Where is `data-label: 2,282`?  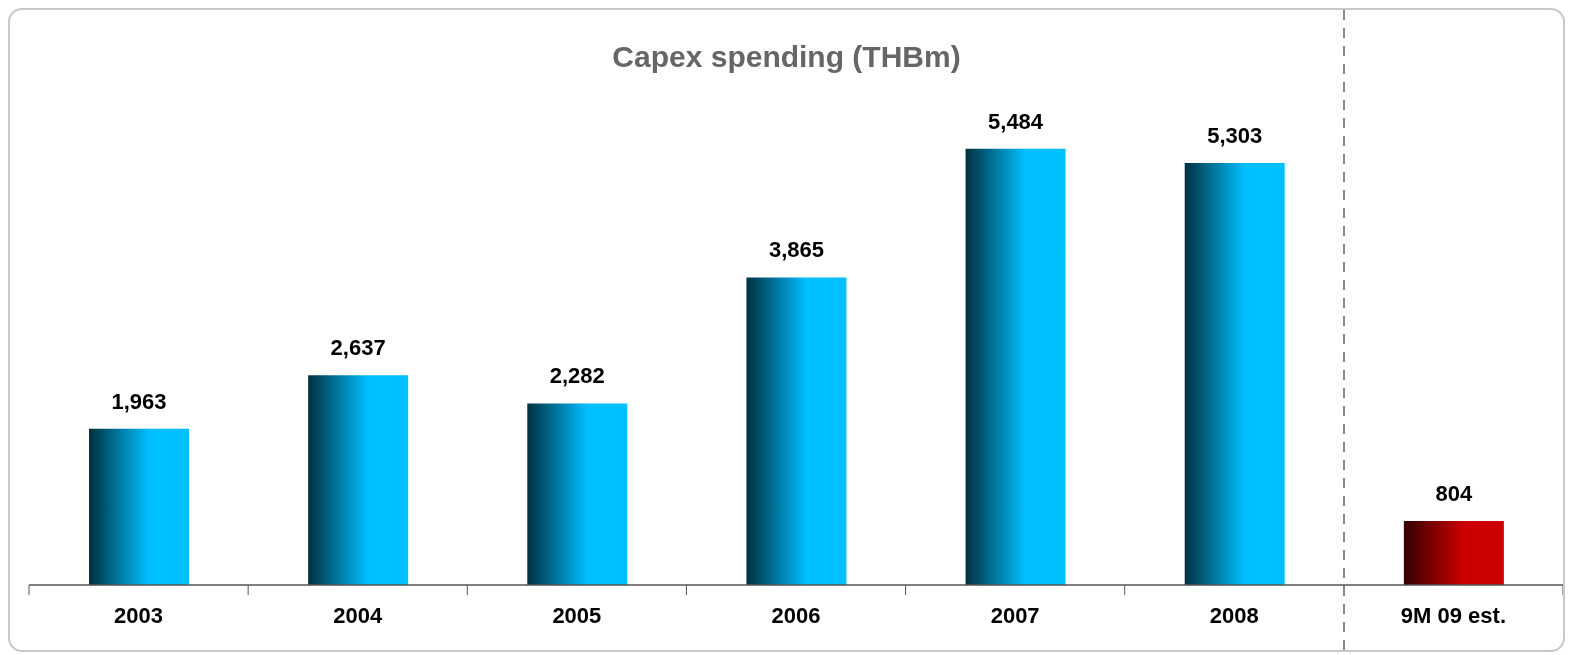
data-label: 2,282 is located at coordinates (577, 376).